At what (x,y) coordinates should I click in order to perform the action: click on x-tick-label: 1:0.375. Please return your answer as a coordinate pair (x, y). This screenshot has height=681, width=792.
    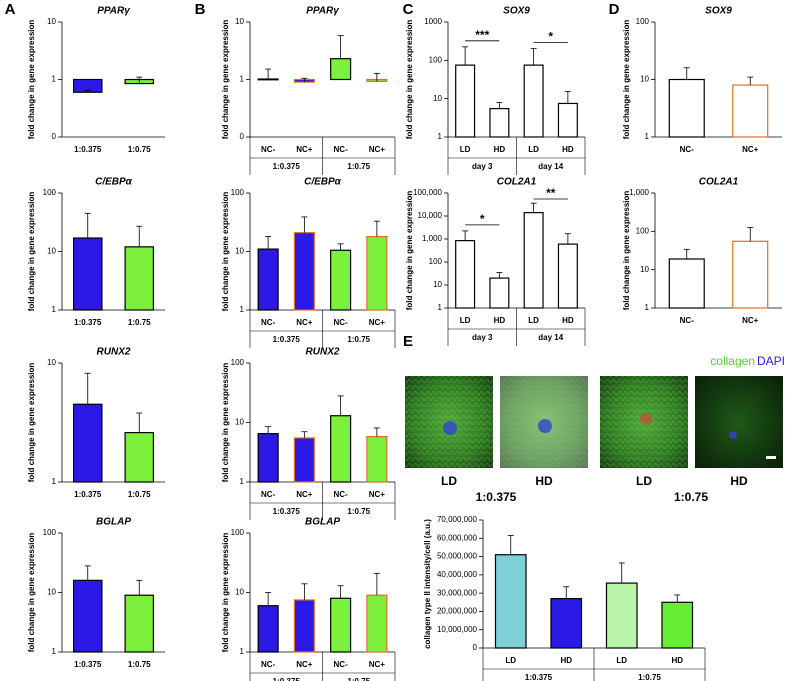
    Looking at the image, I should click on (88, 322).